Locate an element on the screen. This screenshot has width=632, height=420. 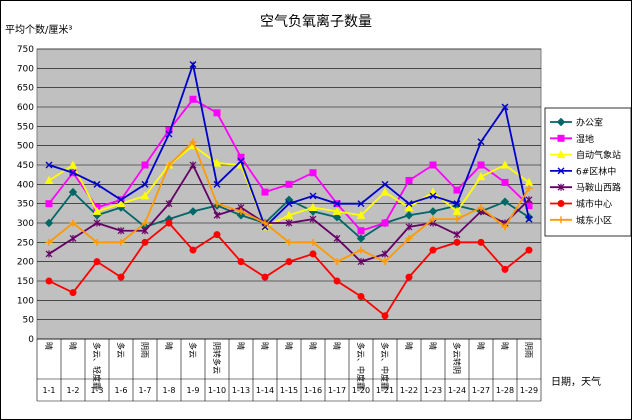
legend-item: 城市中心 is located at coordinates (581, 204).